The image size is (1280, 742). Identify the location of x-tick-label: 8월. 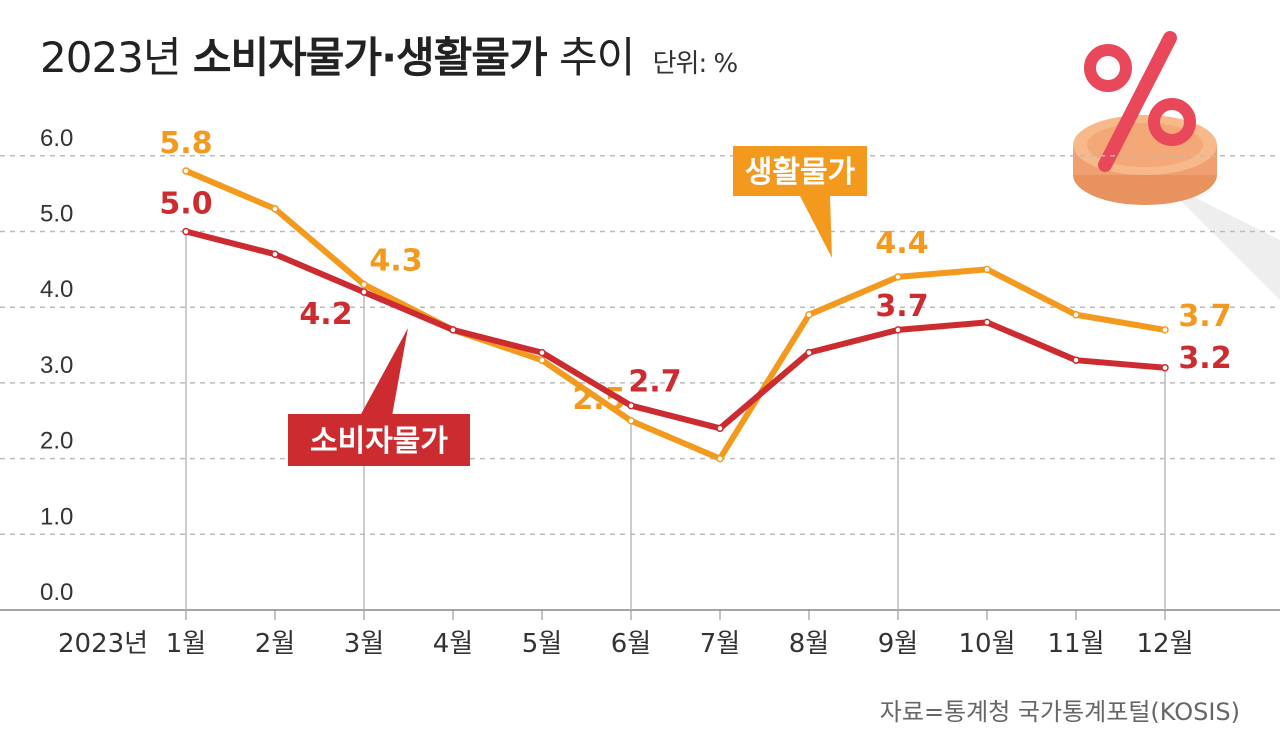
(809, 644).